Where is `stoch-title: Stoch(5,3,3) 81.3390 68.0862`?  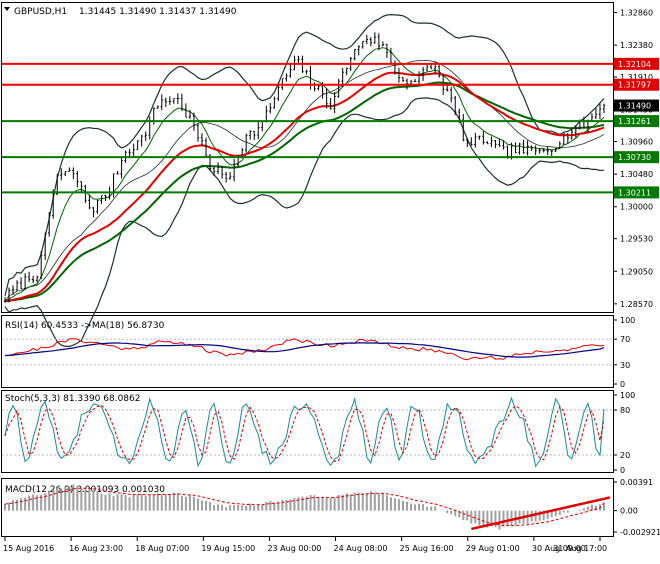
stoch-title: Stoch(5,3,3) 81.3390 68.0862 is located at coordinates (72, 399).